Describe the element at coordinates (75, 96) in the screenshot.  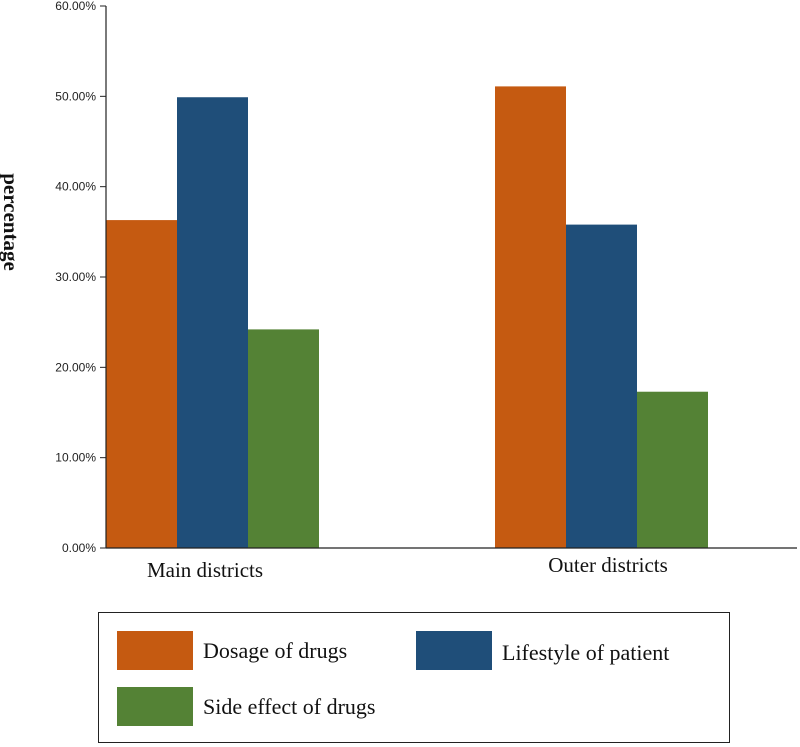
I see `y-tick-label: 50.00%` at that location.